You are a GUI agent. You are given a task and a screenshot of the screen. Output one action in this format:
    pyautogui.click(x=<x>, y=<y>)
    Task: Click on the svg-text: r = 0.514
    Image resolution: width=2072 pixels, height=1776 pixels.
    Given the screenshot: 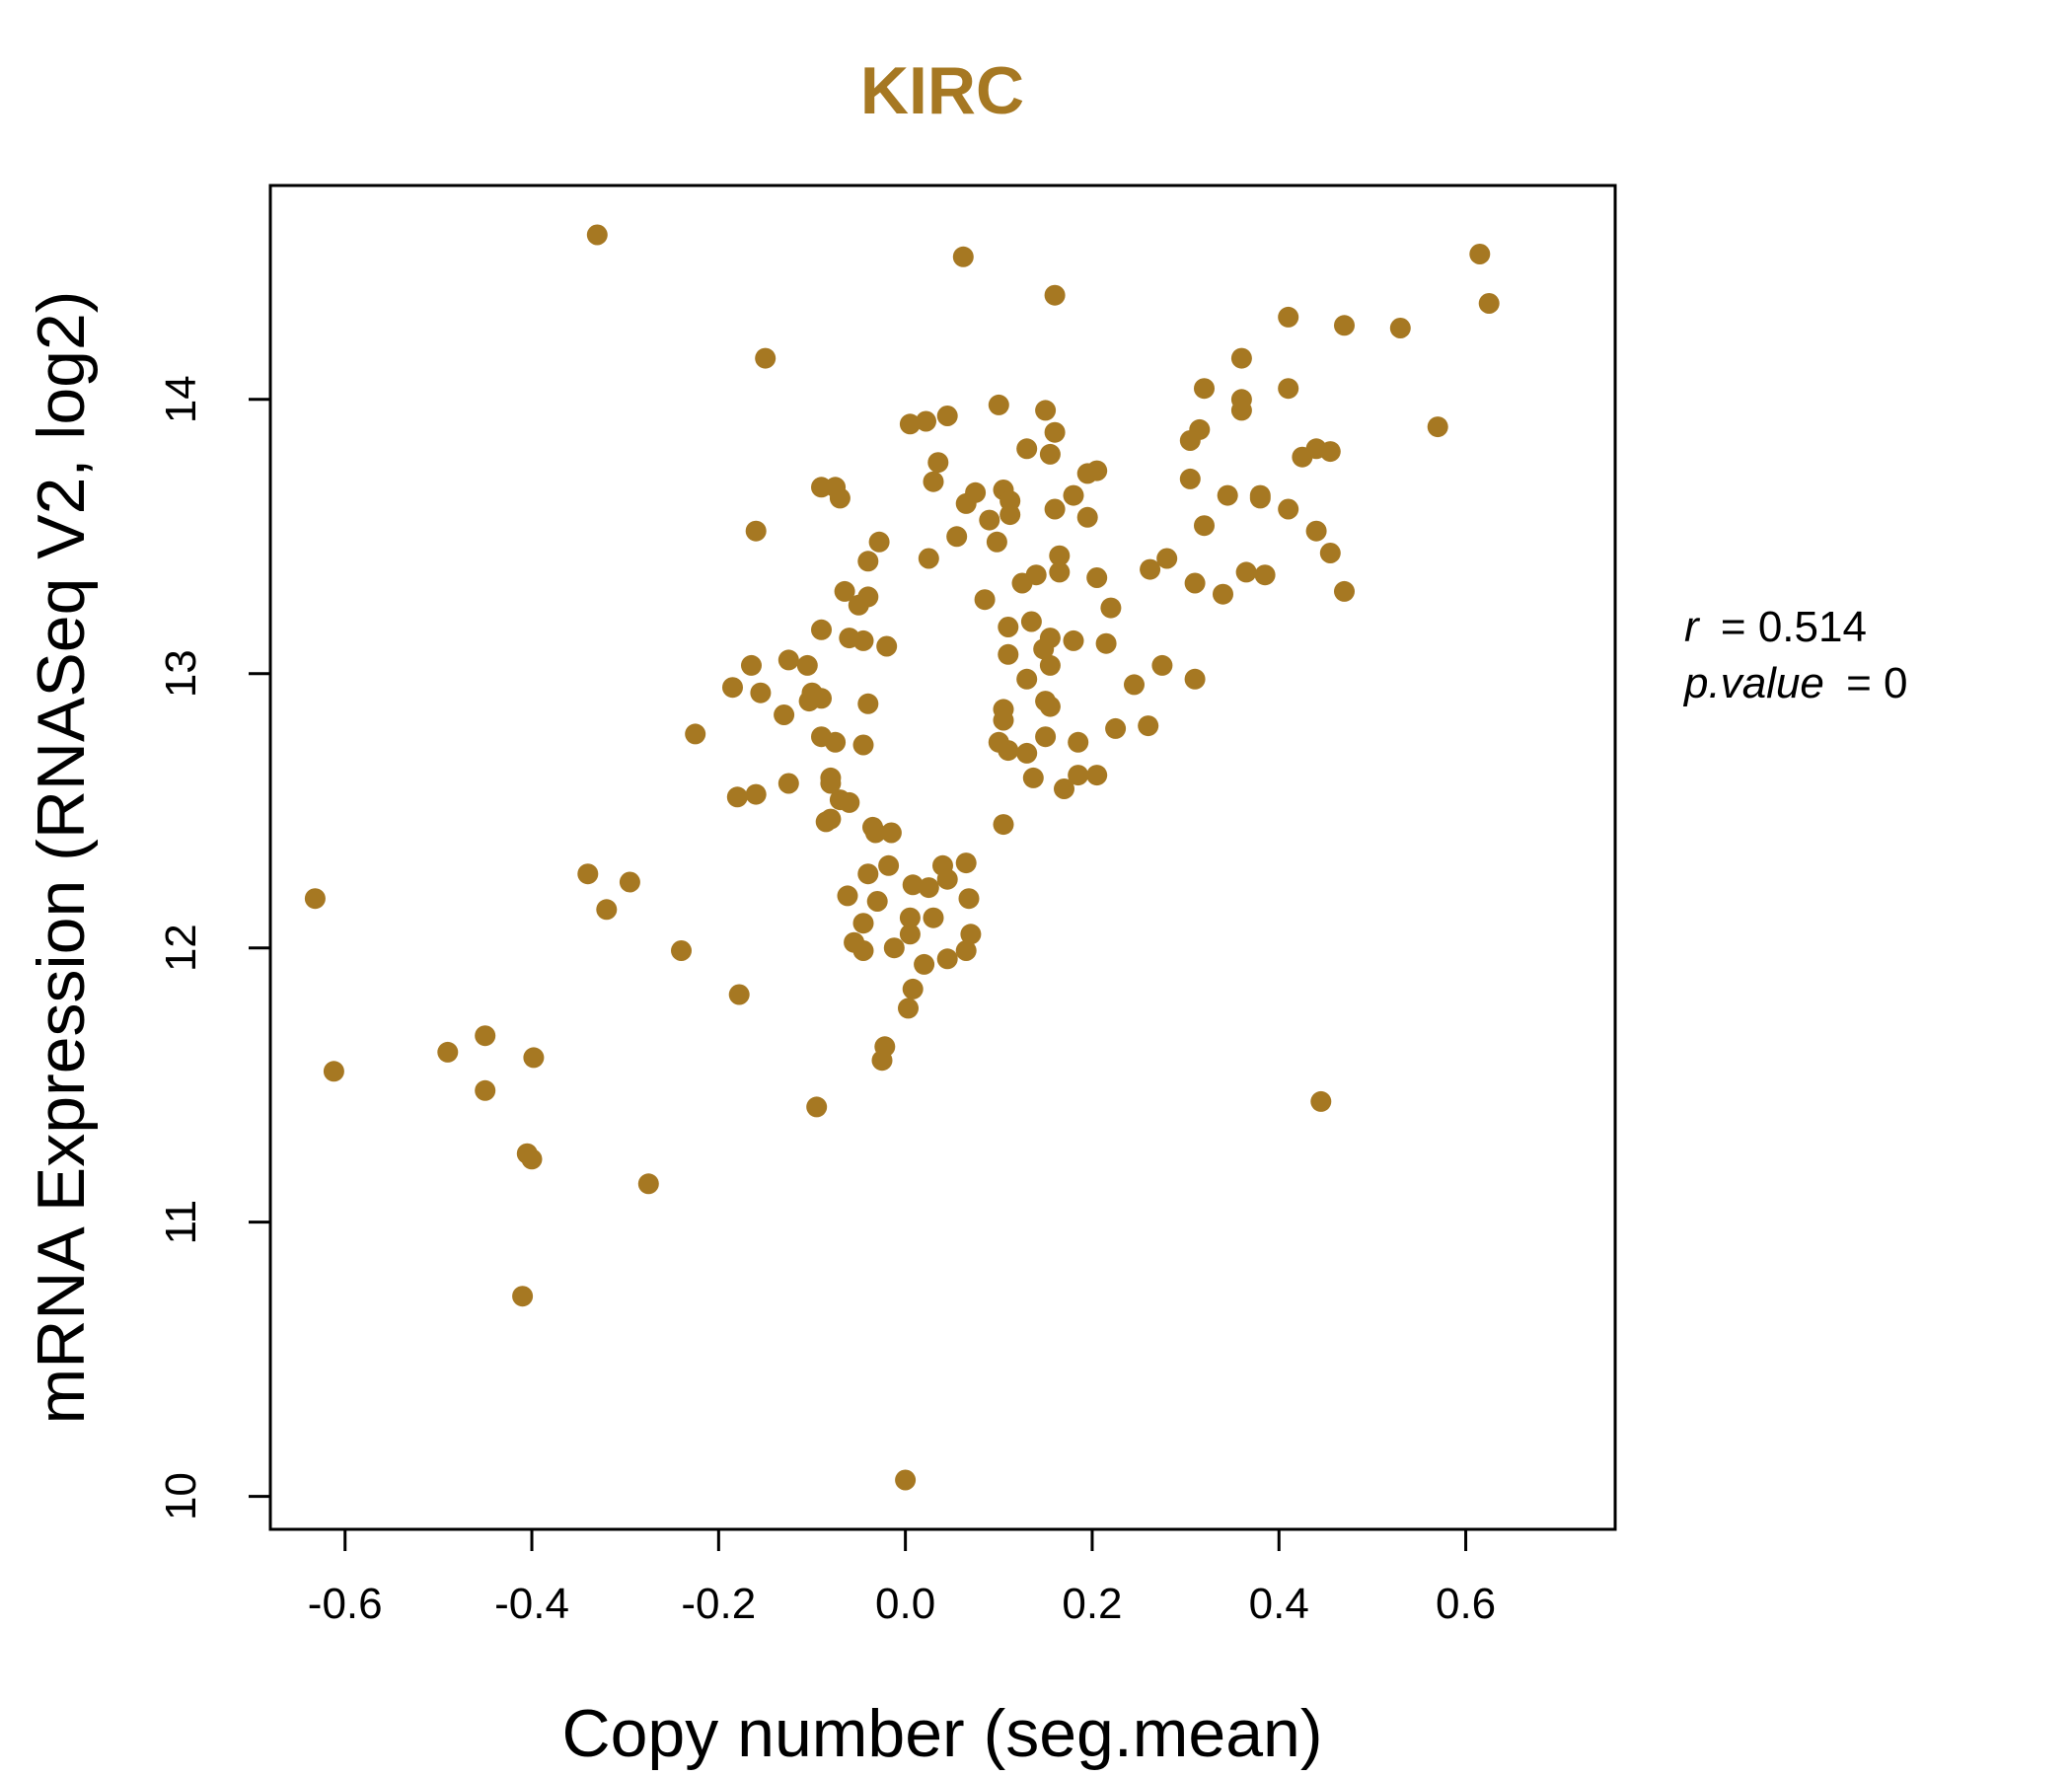 What is the action you would take?
    pyautogui.click(x=1776, y=627)
    